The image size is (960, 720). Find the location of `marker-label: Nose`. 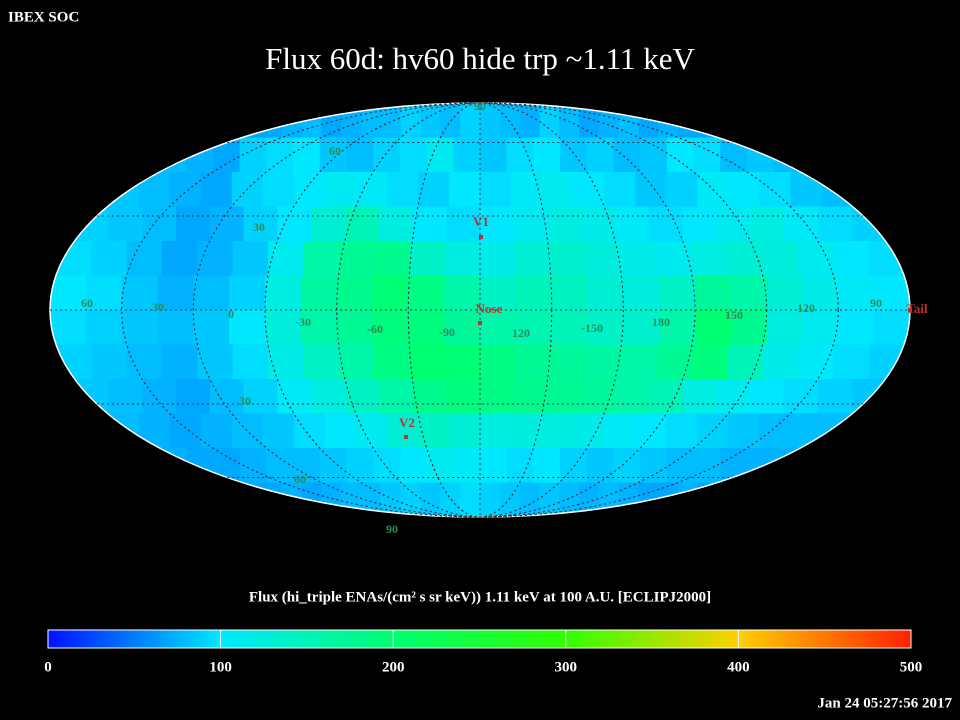

marker-label: Nose is located at coordinates (489, 308).